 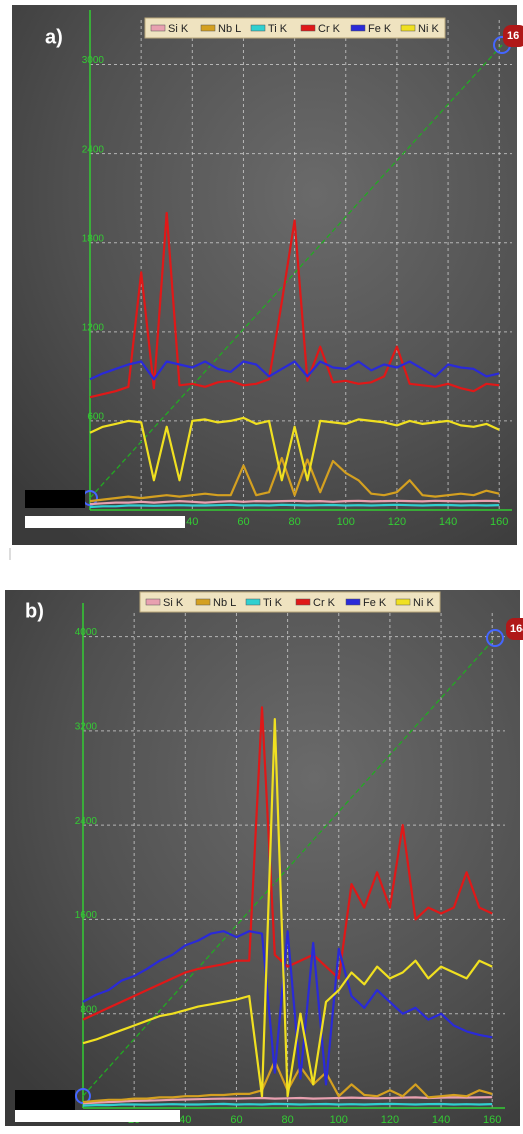 What do you see at coordinates (495, 638) in the screenshot?
I see `cursor-marker` at bounding box center [495, 638].